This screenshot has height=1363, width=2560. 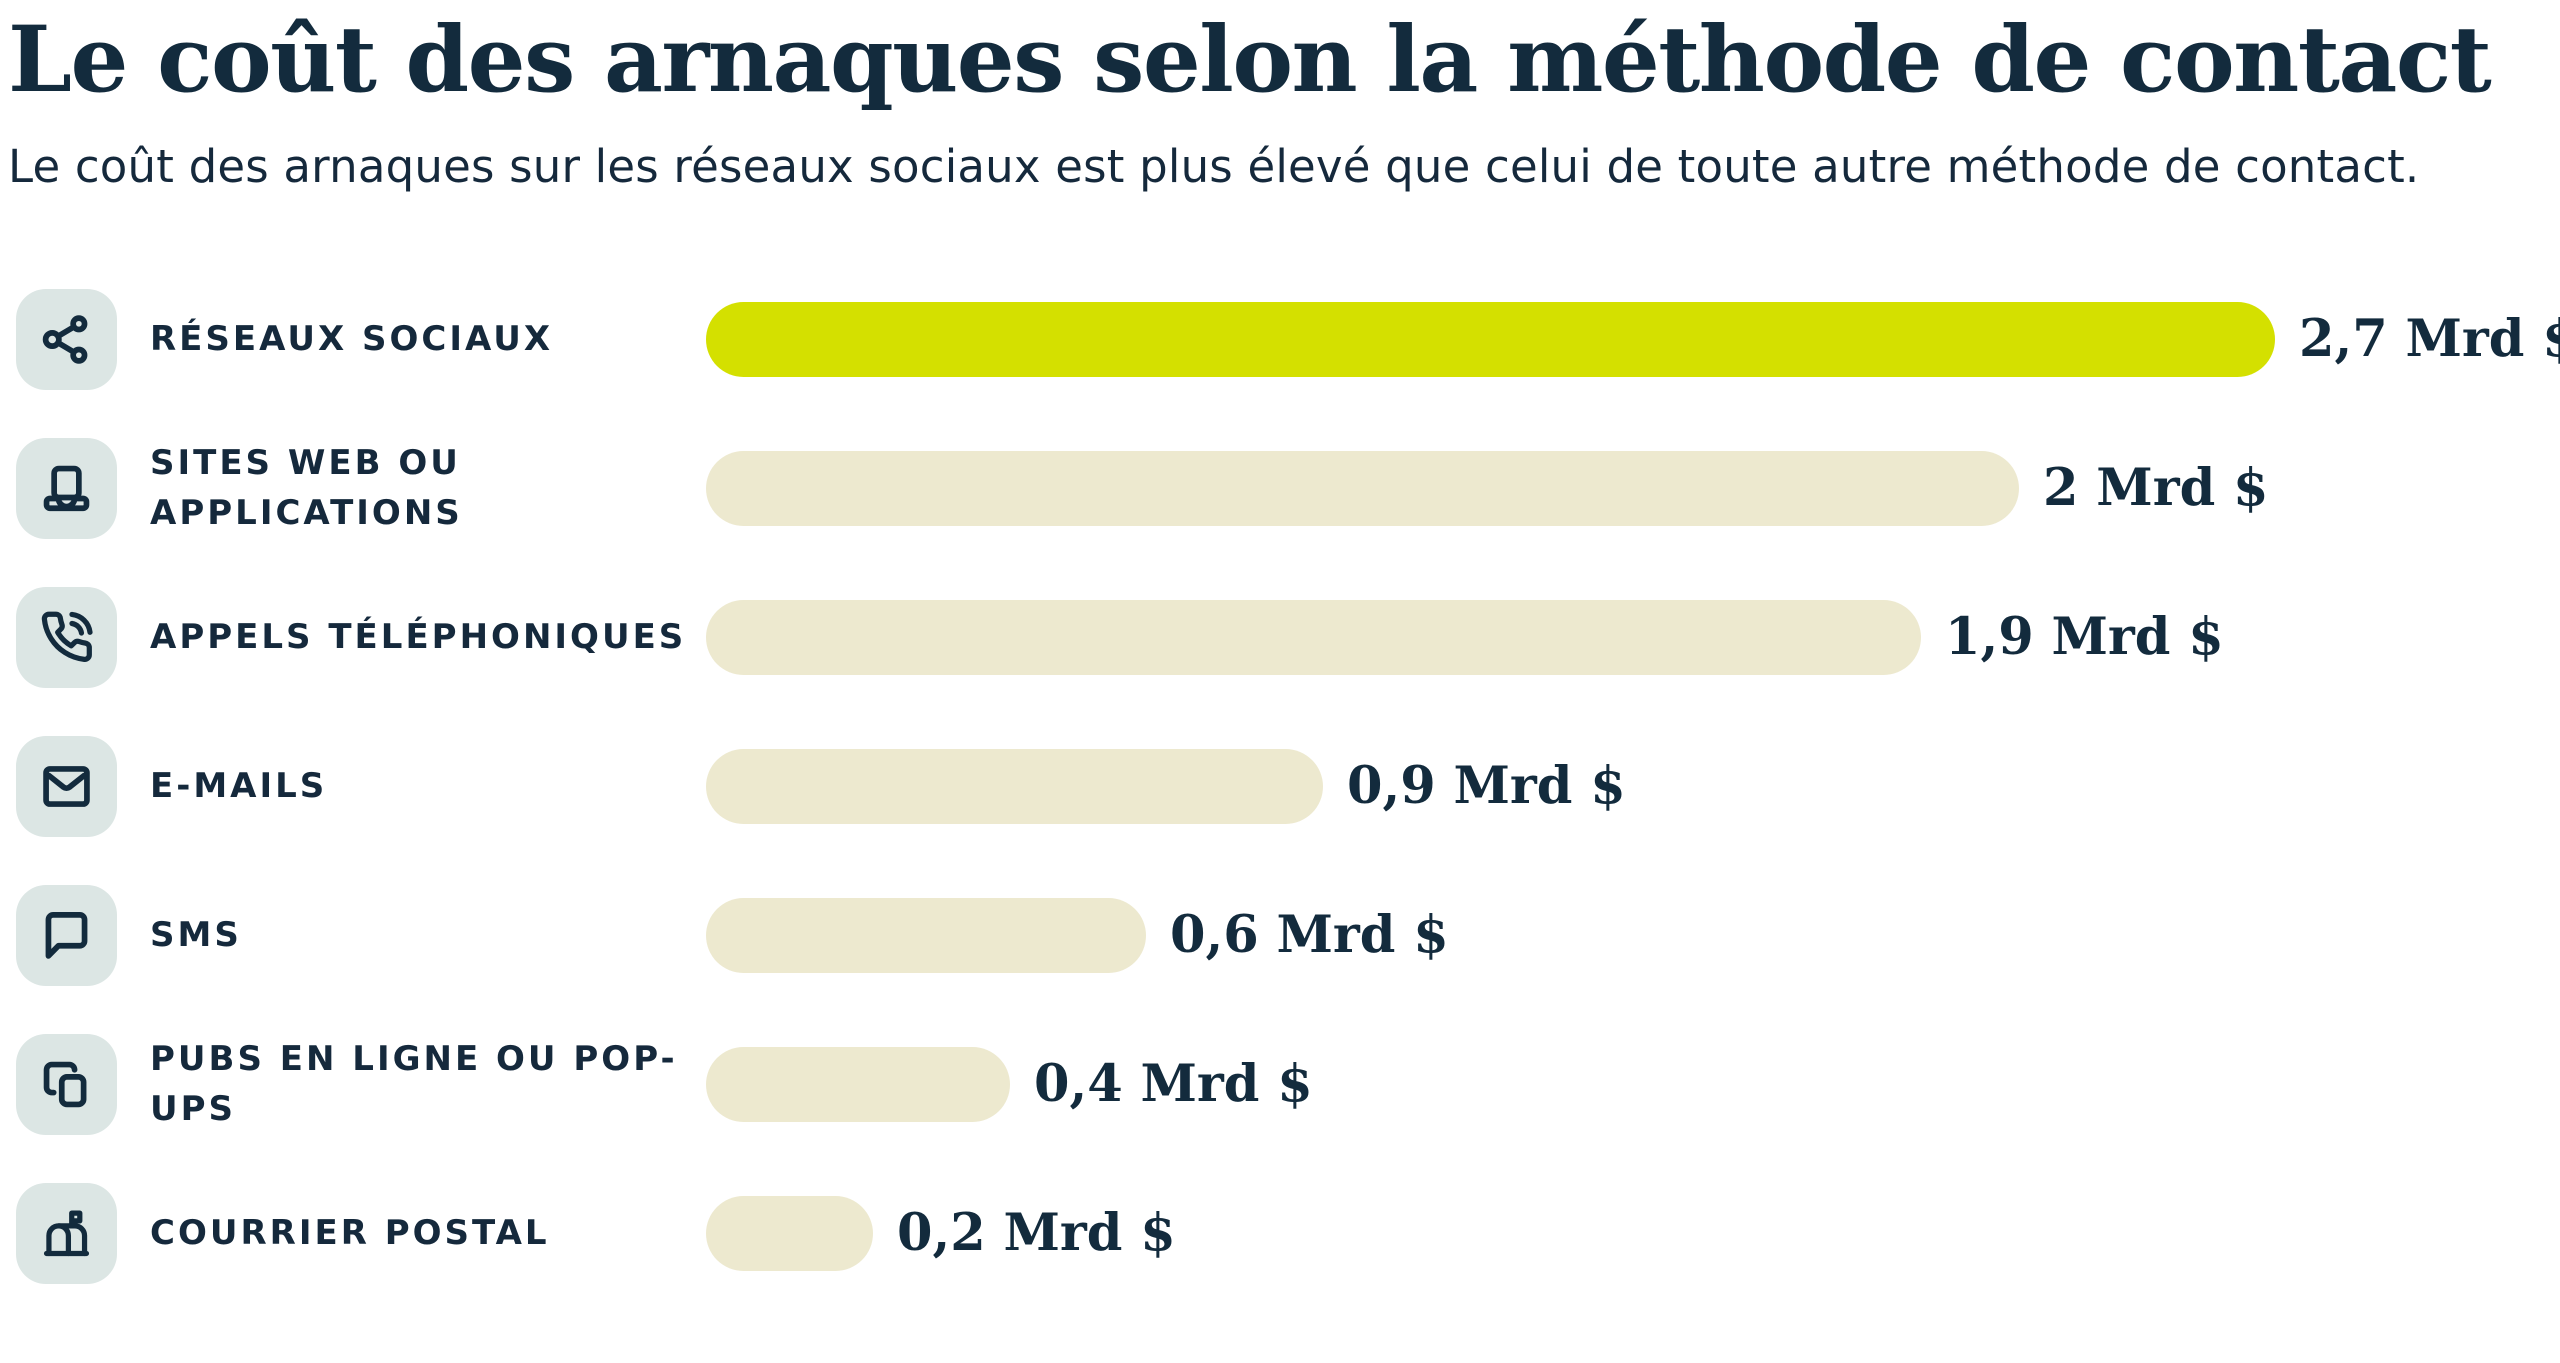 What do you see at coordinates (352, 339) in the screenshot?
I see `row-label: RÉSEAUX SOCIAUX` at bounding box center [352, 339].